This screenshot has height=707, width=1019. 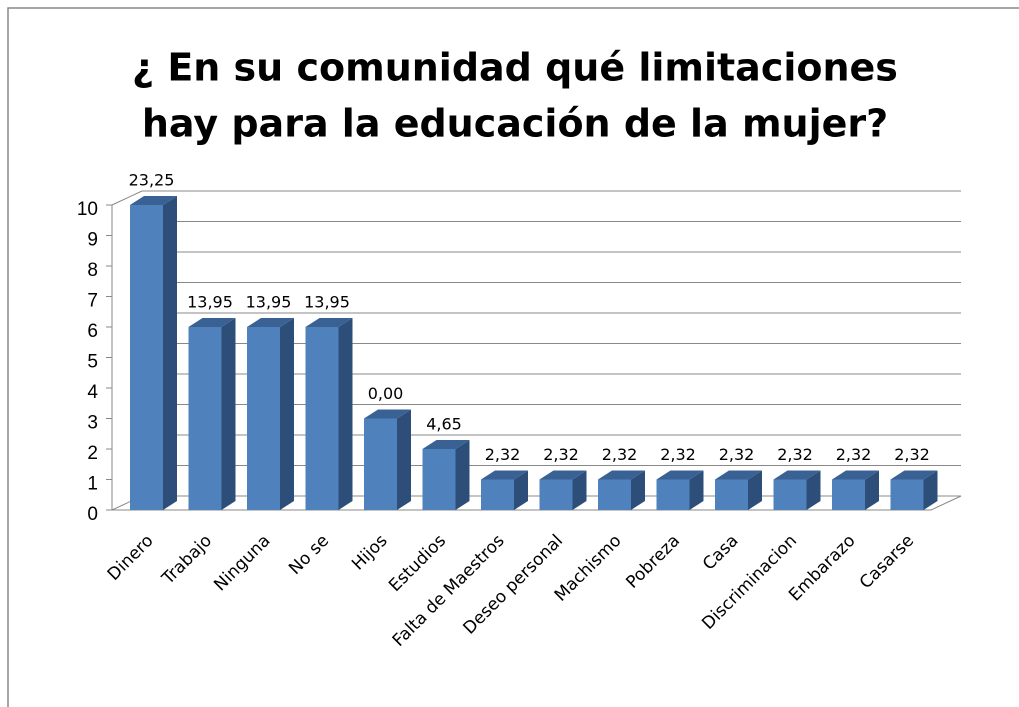 I want to click on x-tick-label: Casa, so click(x=721, y=553).